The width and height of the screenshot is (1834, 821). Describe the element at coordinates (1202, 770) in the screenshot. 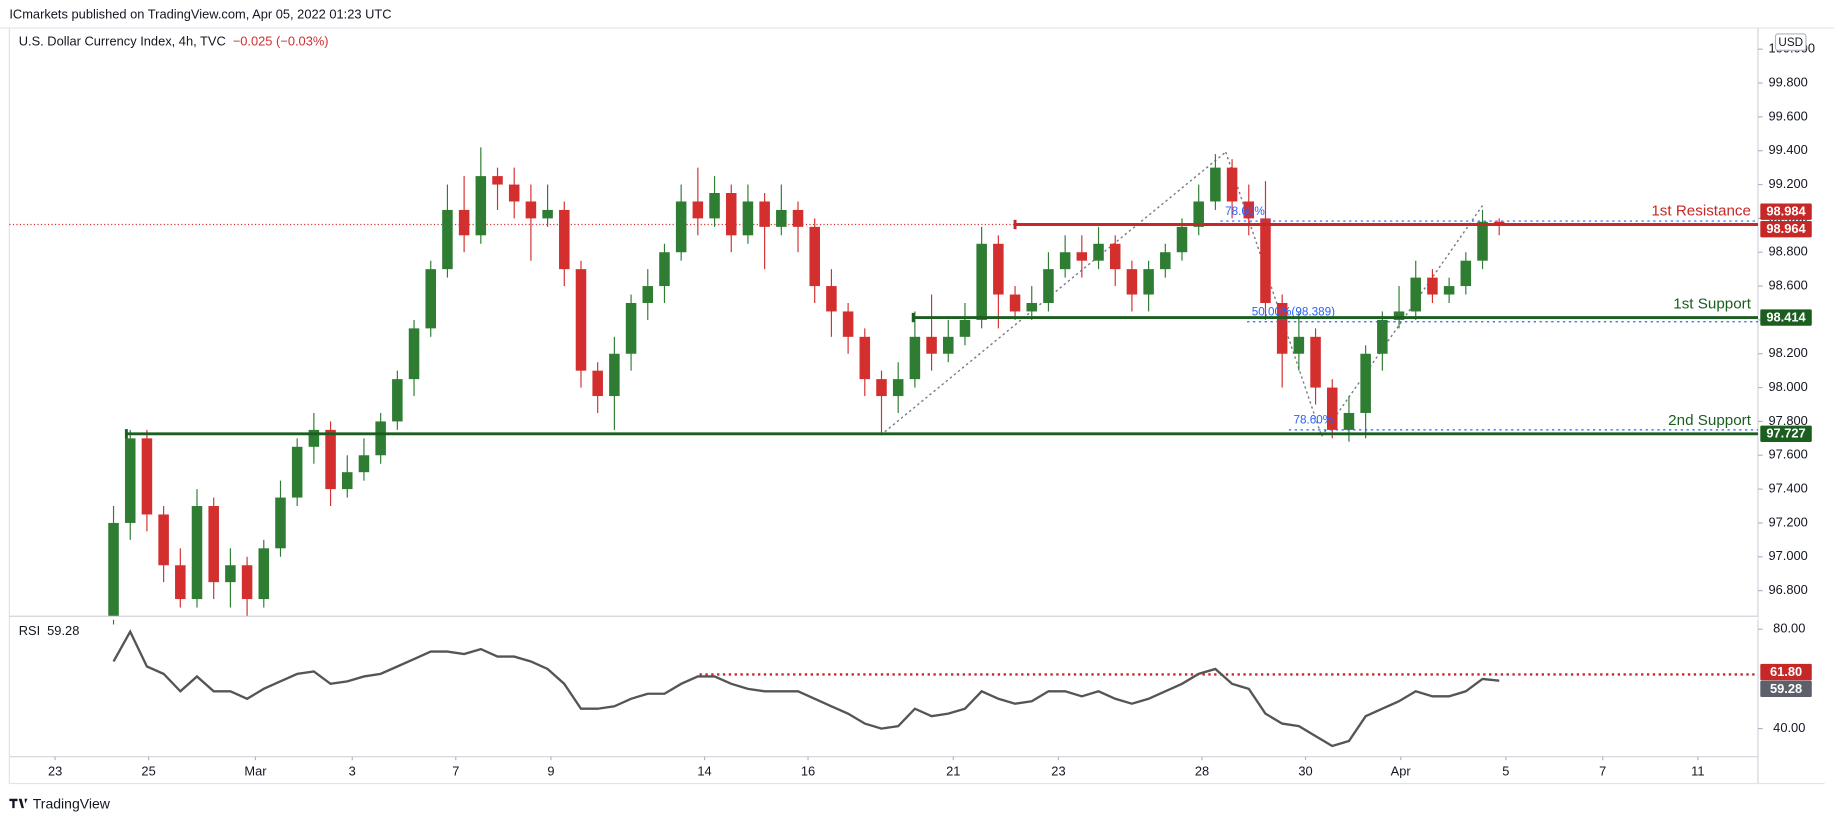

I see `time-tick-label: 28` at that location.